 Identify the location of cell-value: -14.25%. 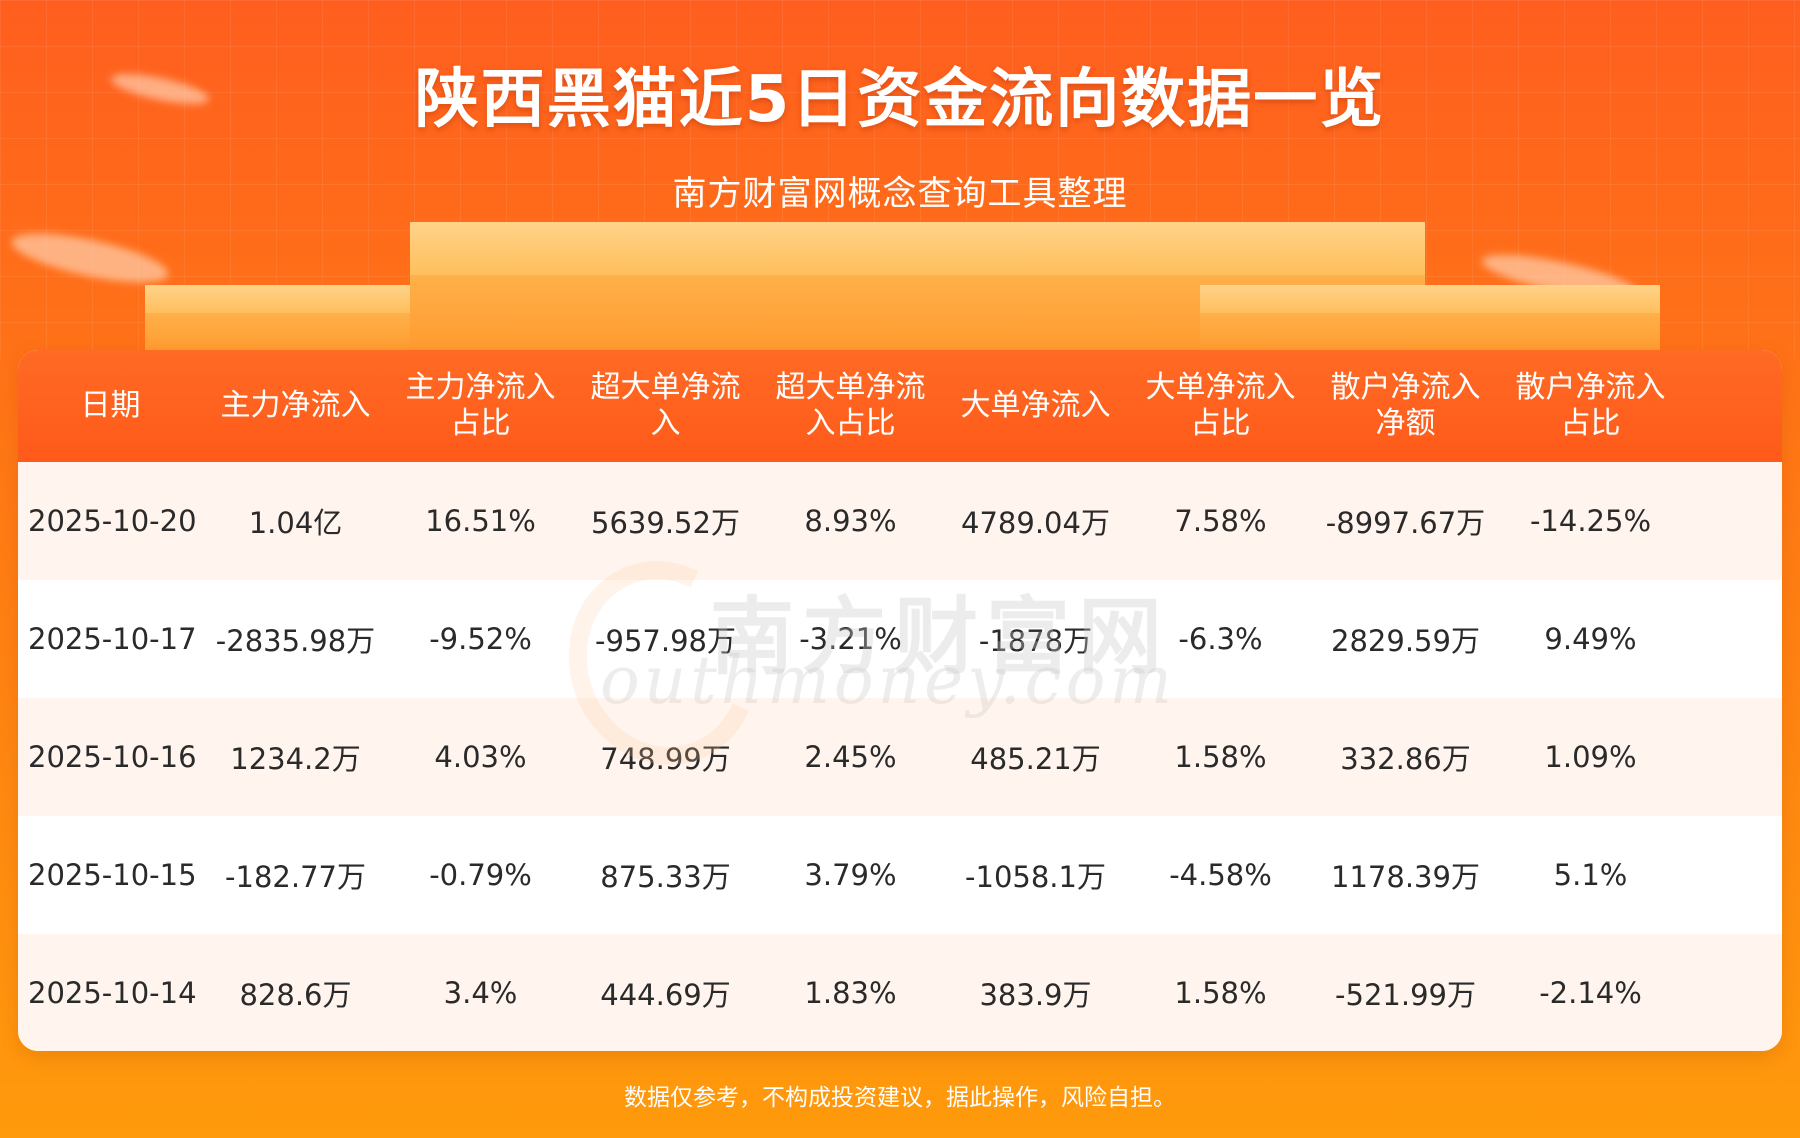
(1590, 521).